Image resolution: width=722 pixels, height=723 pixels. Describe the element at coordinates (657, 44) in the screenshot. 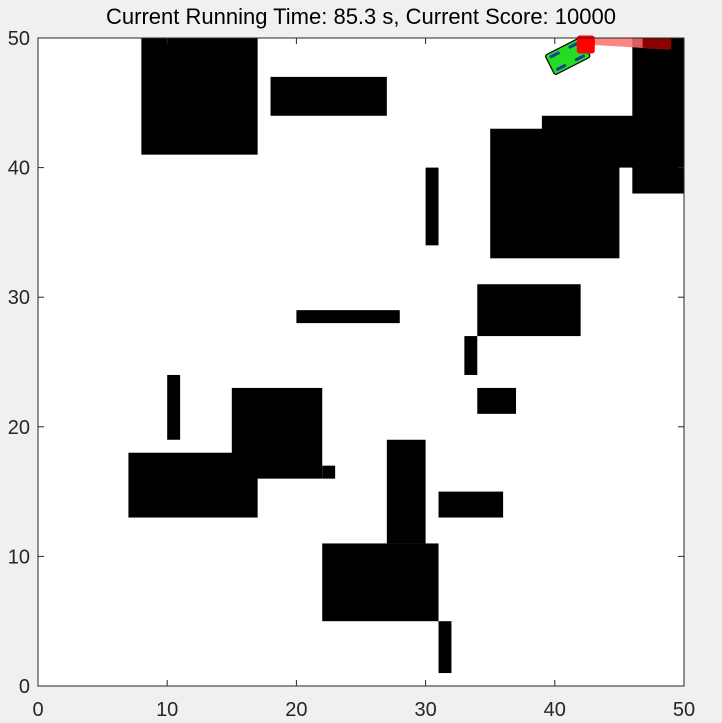

I see `sensor-hit-region` at that location.